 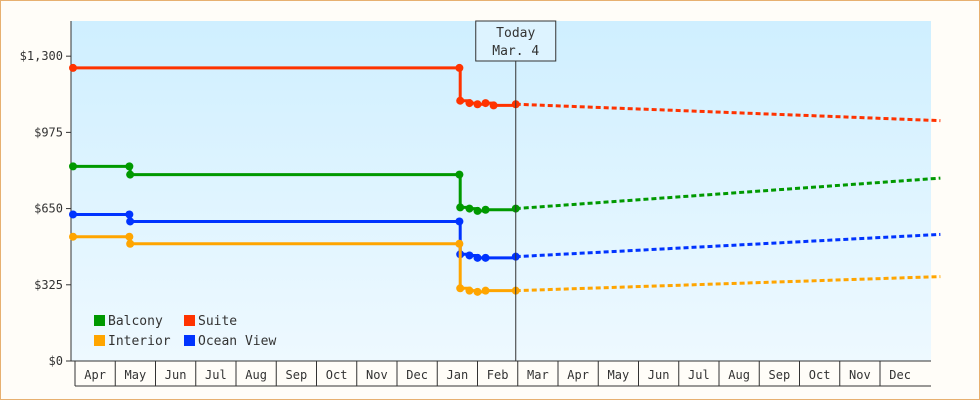 What do you see at coordinates (139, 341) in the screenshot?
I see `legend-label: Interior` at bounding box center [139, 341].